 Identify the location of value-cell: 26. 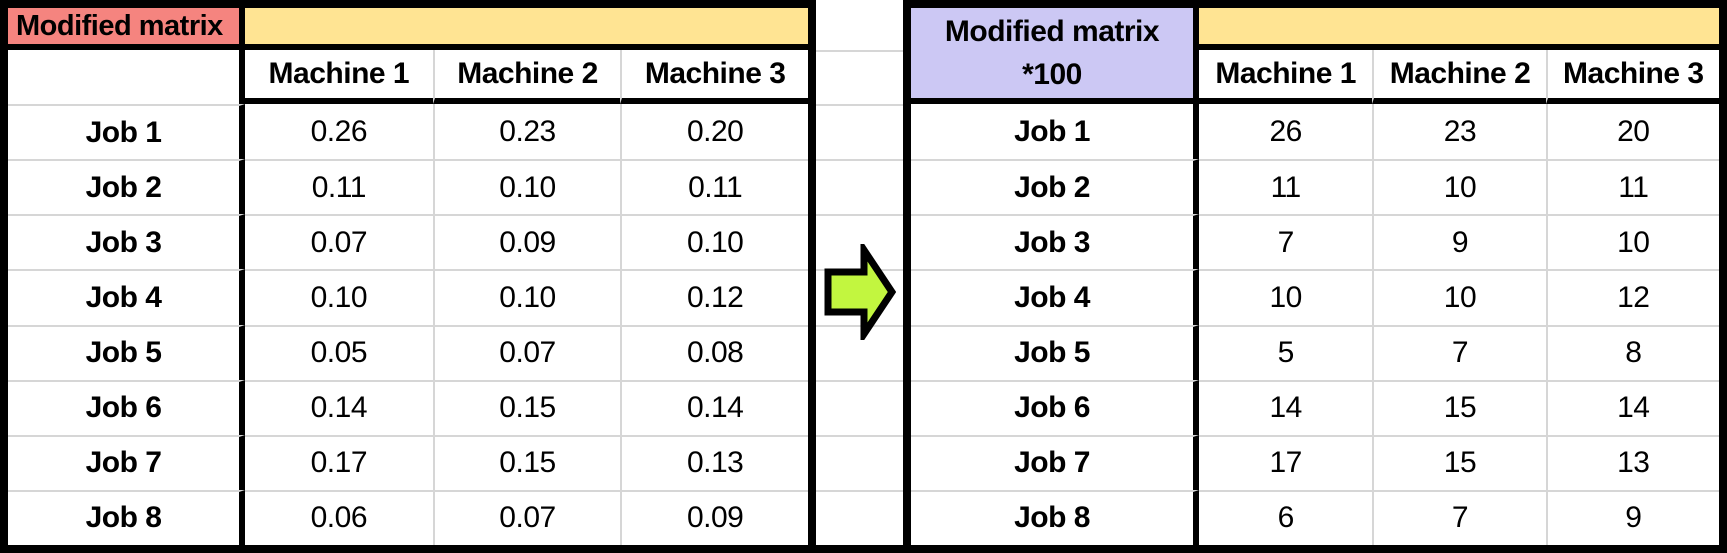
(1285, 131).